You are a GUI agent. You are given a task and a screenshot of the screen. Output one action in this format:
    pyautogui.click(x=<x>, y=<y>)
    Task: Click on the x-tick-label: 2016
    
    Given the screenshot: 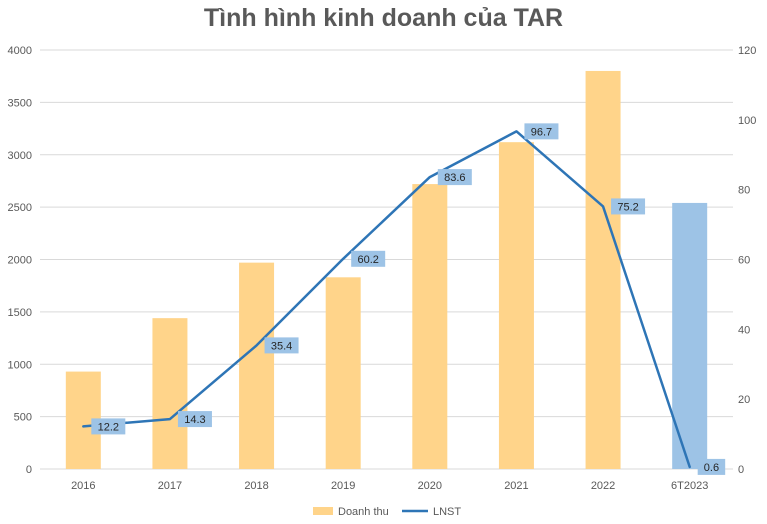 What is the action you would take?
    pyautogui.click(x=83, y=486)
    